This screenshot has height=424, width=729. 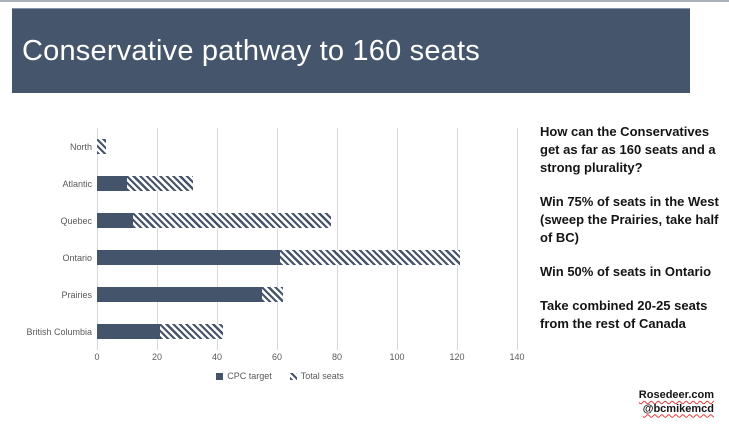 I want to click on x-axis-tick-label: 0, so click(x=97, y=357).